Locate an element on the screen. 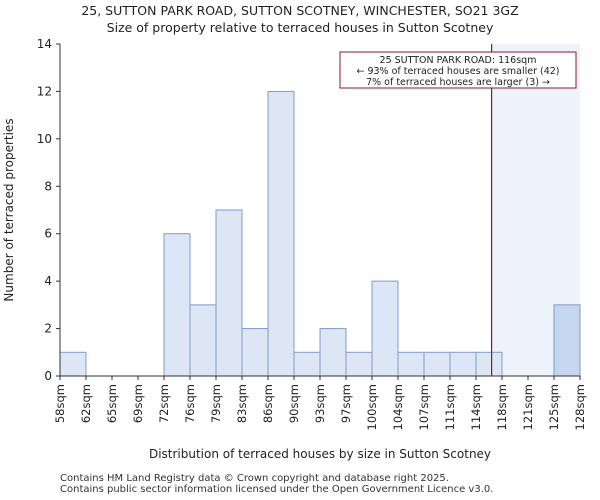 The width and height of the screenshot is (600, 500). x-tick-label: 114sqm is located at coordinates (476, 407).